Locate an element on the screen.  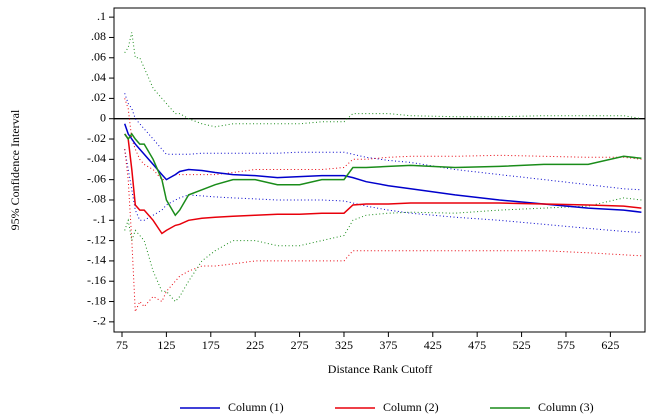
x-tick-label: 275 is located at coordinates (300, 345).